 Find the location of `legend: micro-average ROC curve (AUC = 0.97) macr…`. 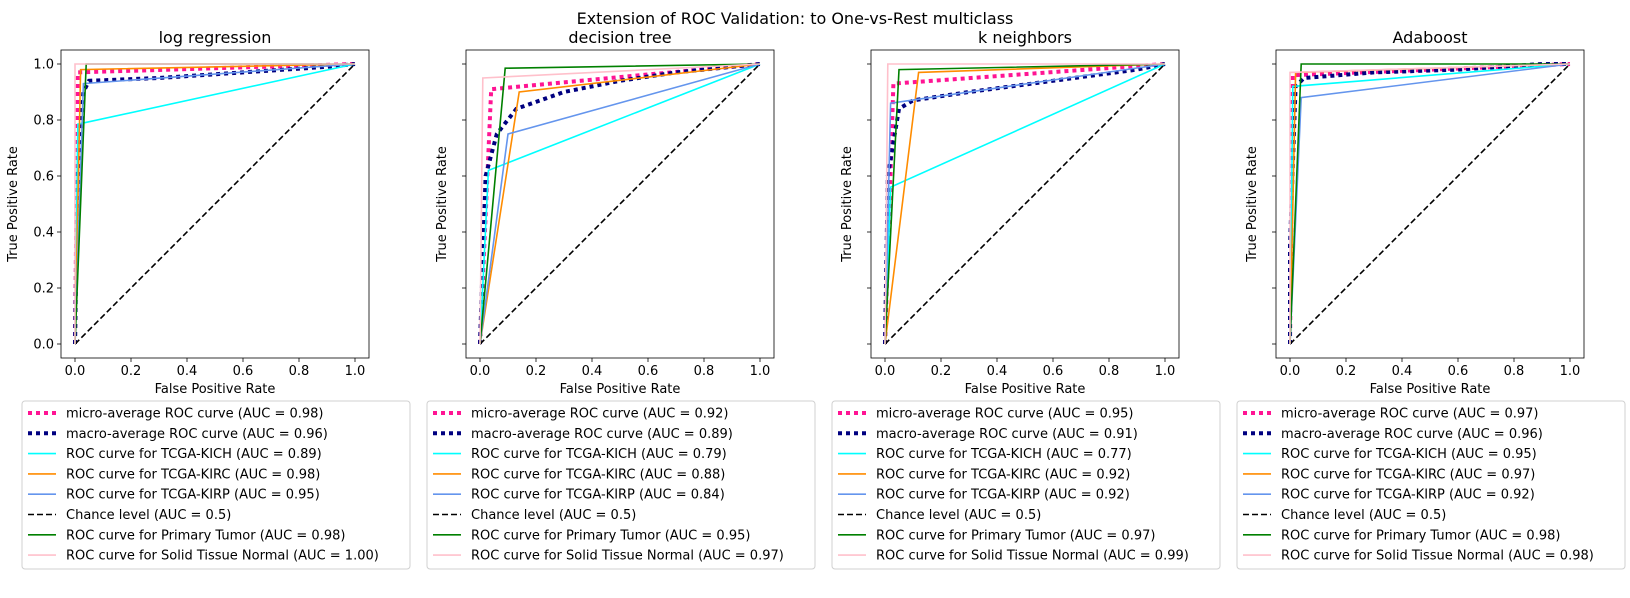

legend: micro-average ROC curve (AUC = 0.97) macr… is located at coordinates (1431, 485).